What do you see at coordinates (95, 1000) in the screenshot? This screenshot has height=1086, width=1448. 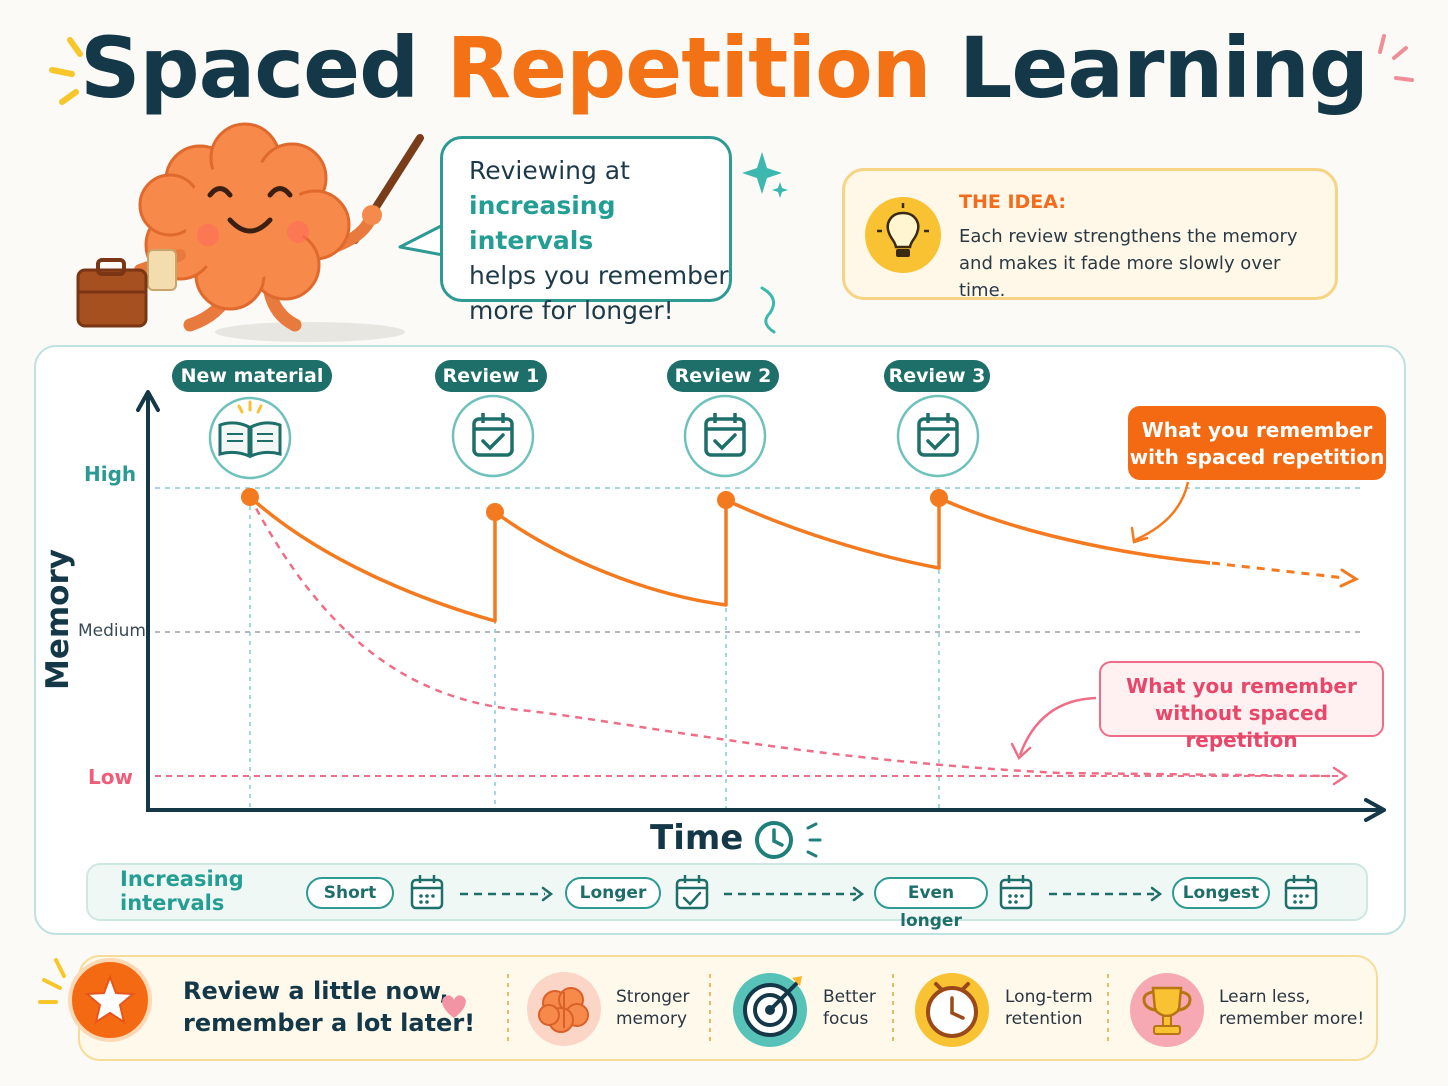 I see `star-badge-icon` at bounding box center [95, 1000].